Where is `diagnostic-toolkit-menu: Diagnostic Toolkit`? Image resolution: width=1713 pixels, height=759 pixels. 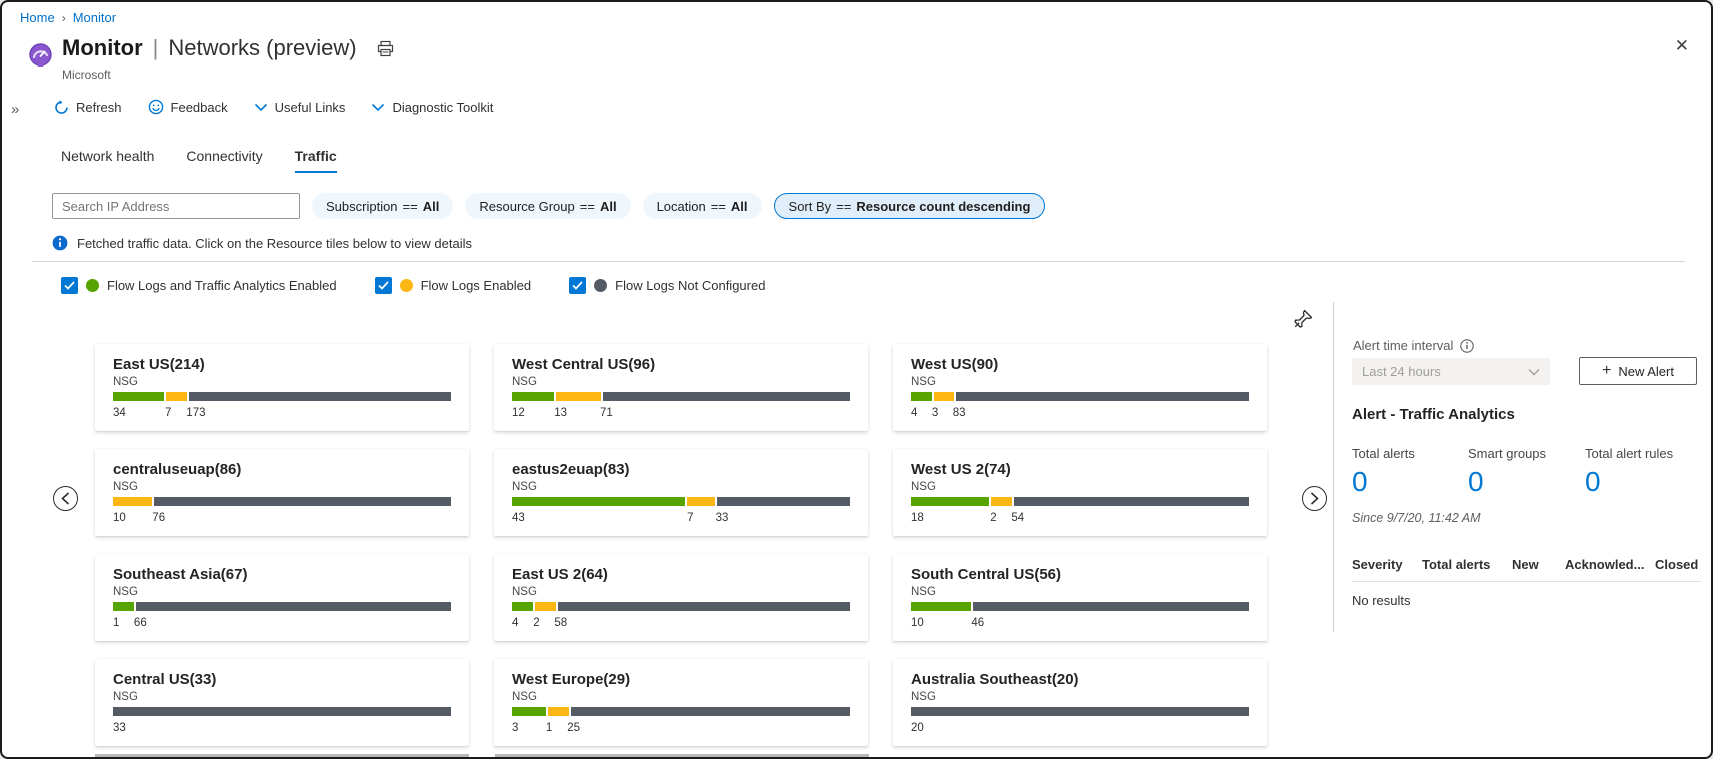
diagnostic-toolkit-menu: Diagnostic Toolkit is located at coordinates (432, 107).